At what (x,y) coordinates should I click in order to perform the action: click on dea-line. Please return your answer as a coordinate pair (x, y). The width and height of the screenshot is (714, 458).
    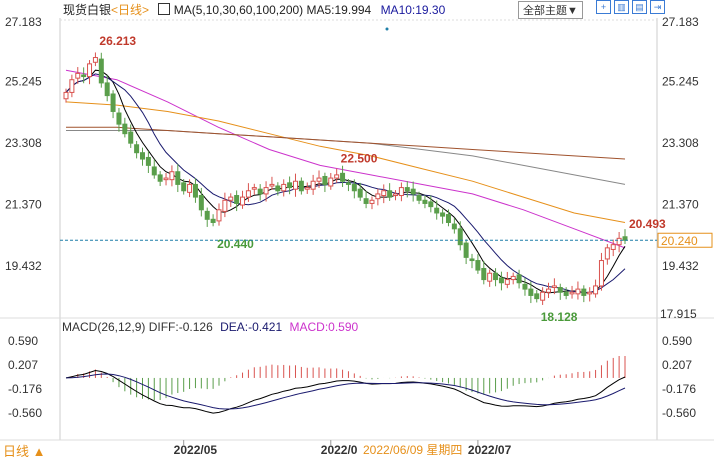
    Looking at the image, I should click on (345, 391).